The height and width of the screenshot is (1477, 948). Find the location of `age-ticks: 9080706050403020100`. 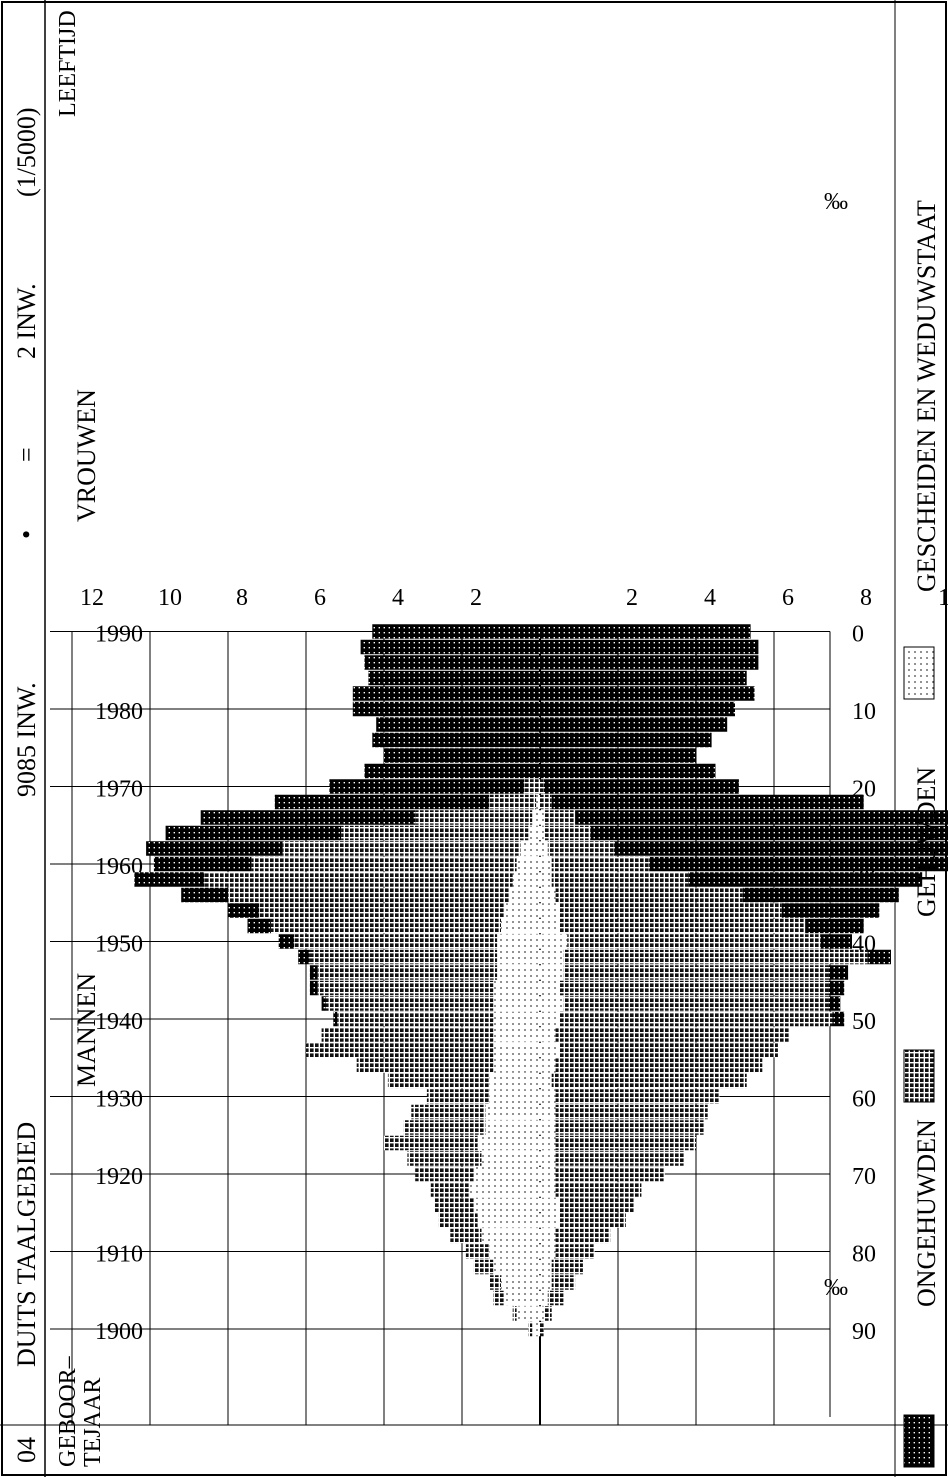

age-ticks: 9080706050403020100 is located at coordinates (864, 984).